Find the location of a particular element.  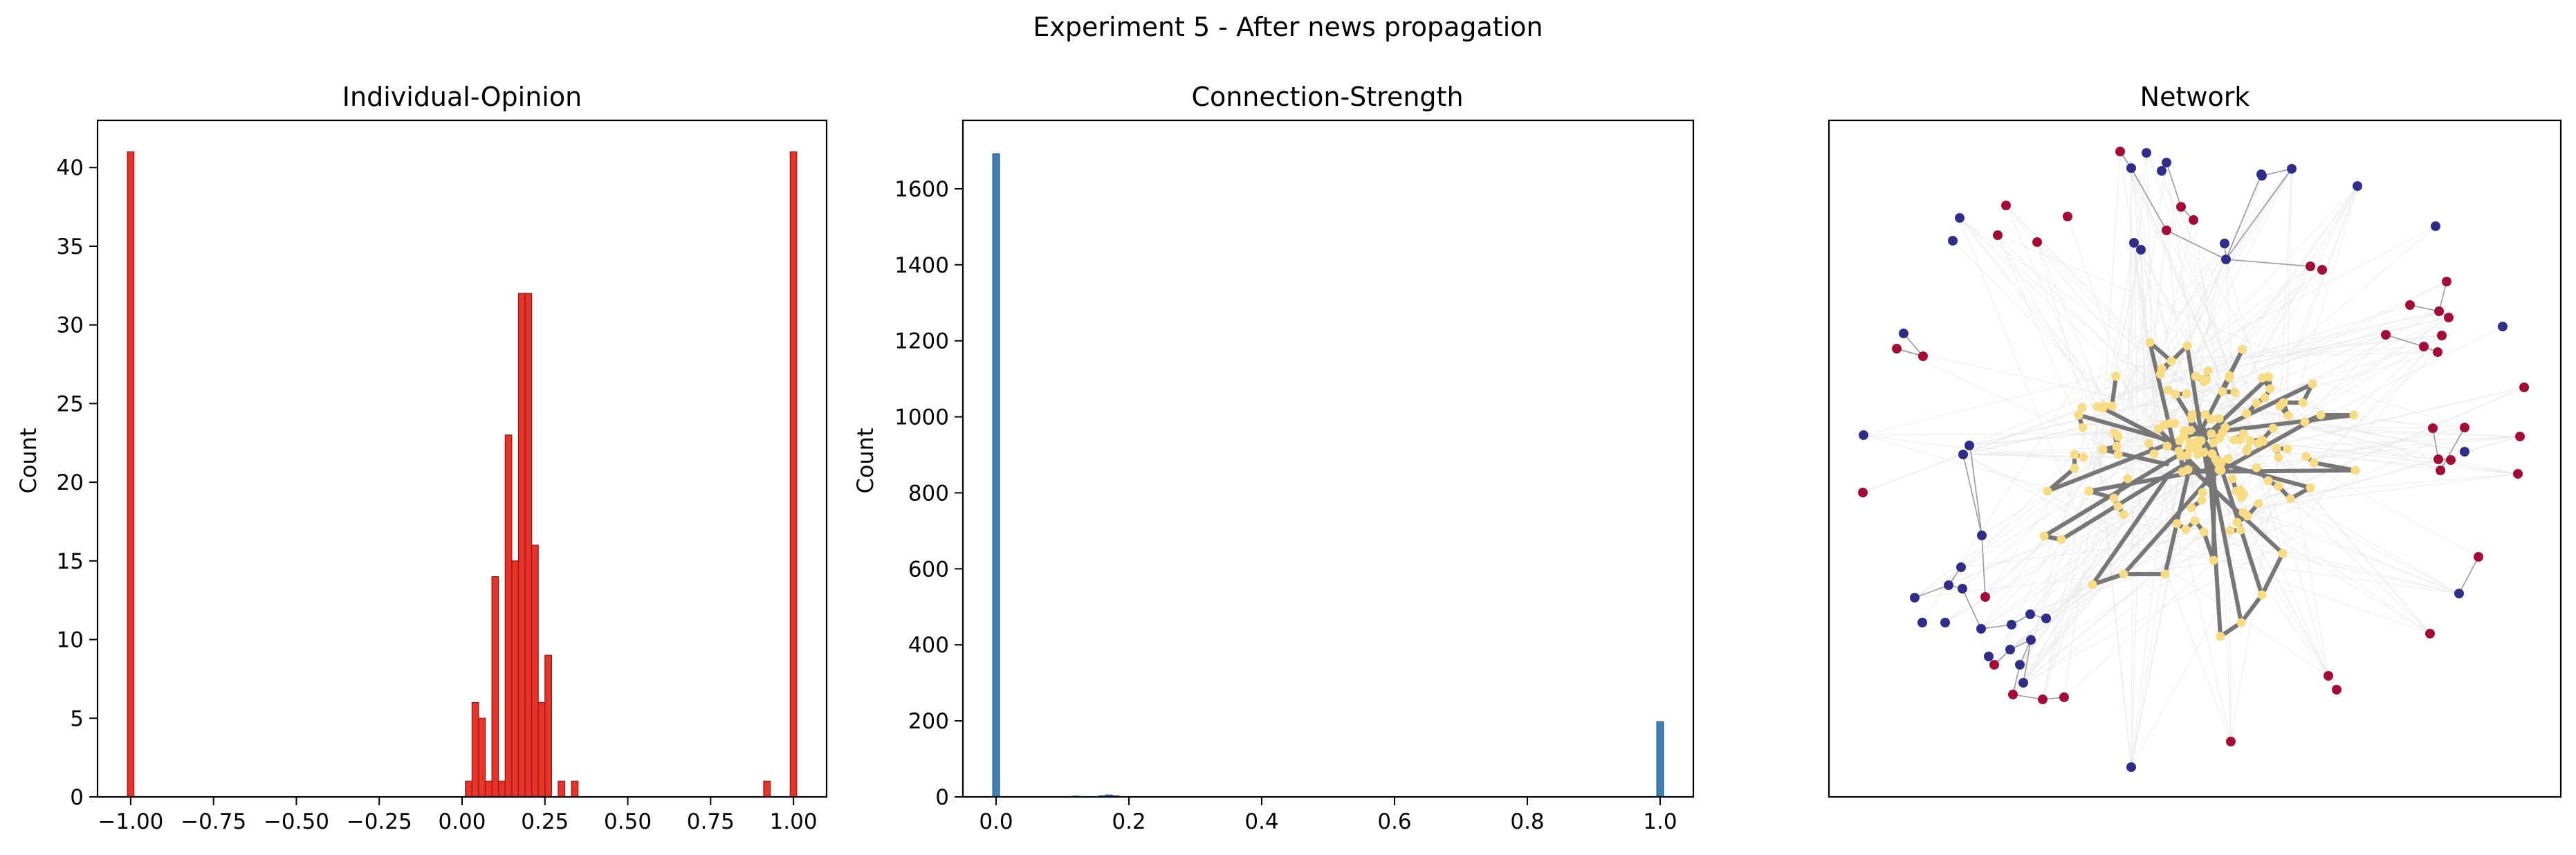

opinion-ytick-label: 40 is located at coordinates (70, 168).